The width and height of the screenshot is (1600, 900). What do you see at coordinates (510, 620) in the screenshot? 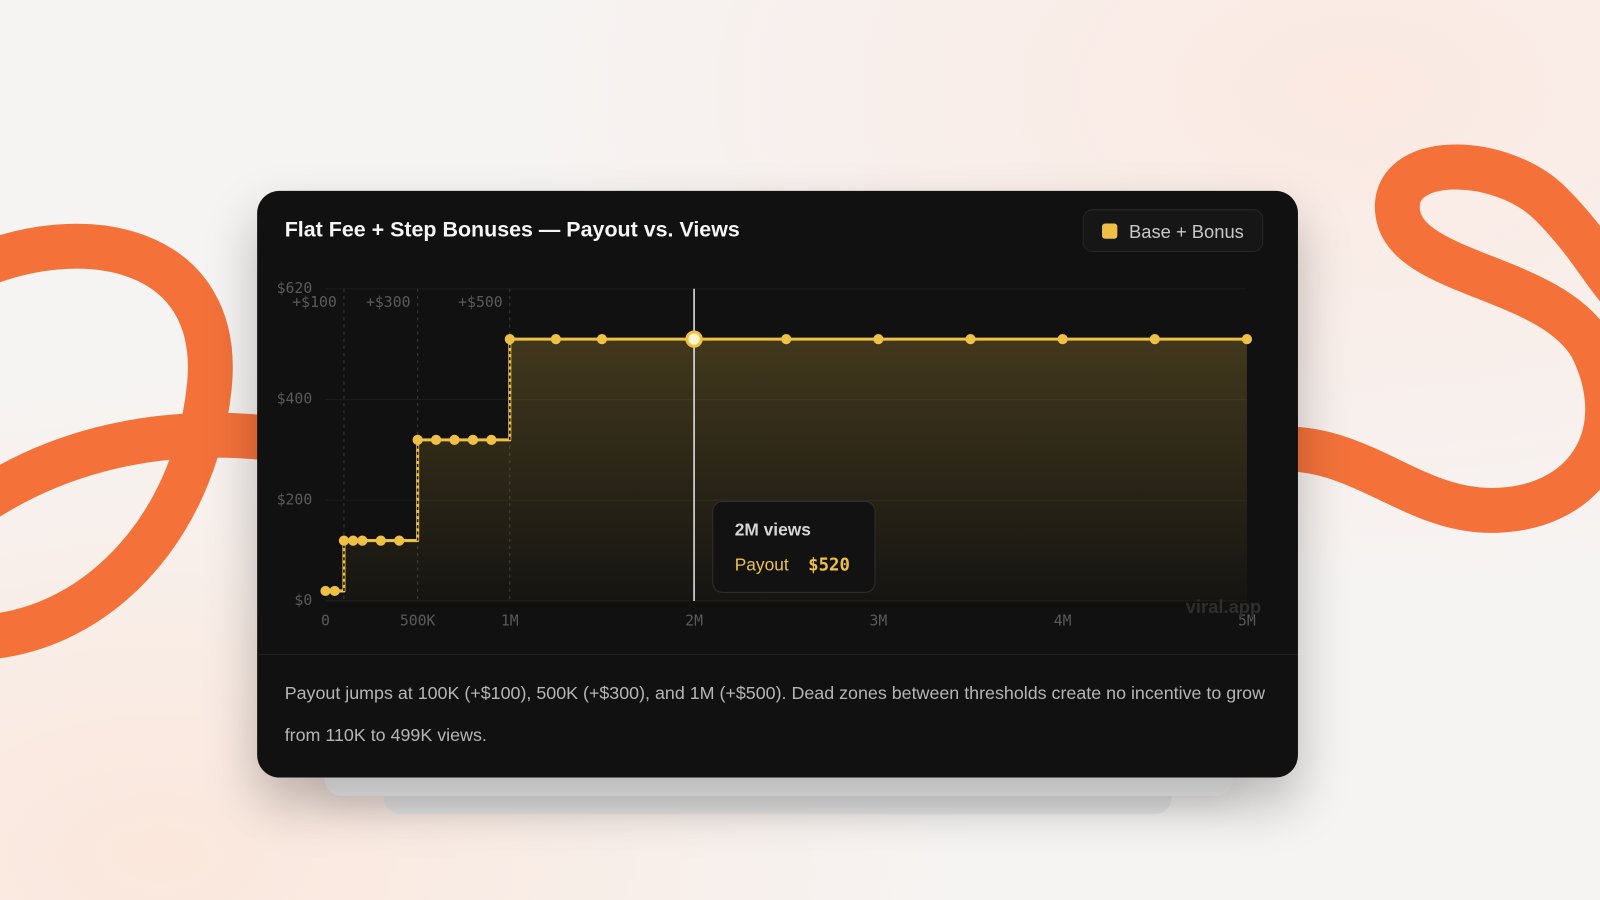
I see `x-tick-label: 1M` at bounding box center [510, 620].